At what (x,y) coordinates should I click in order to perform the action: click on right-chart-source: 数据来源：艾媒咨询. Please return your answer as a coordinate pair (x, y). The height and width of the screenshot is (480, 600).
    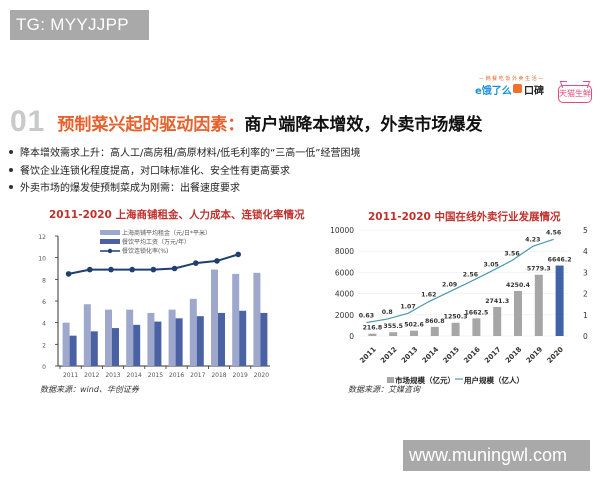
    Looking at the image, I should click on (384, 389).